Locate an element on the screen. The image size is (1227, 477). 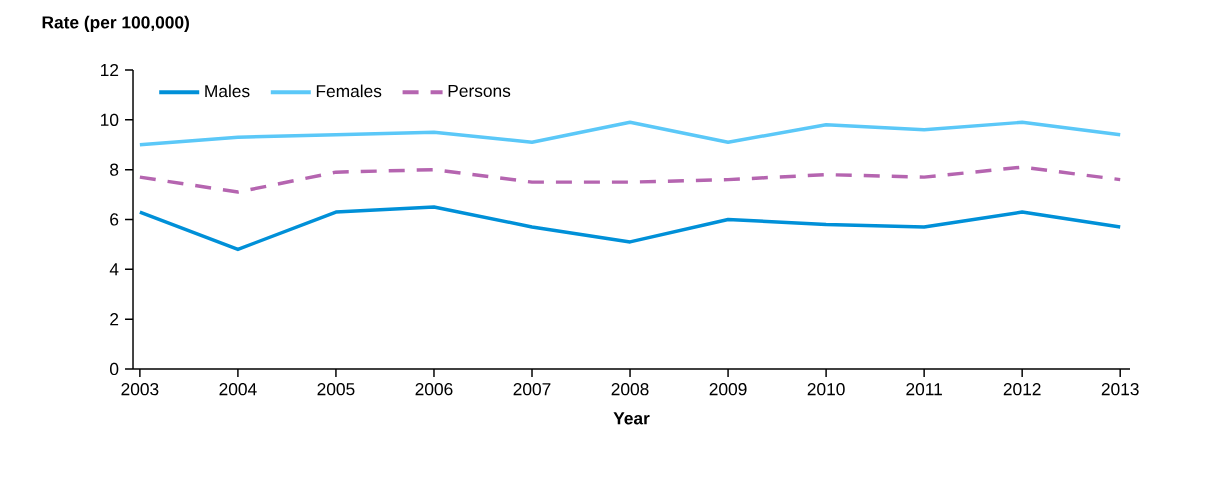
y-tick-label: 4 is located at coordinates (114, 269).